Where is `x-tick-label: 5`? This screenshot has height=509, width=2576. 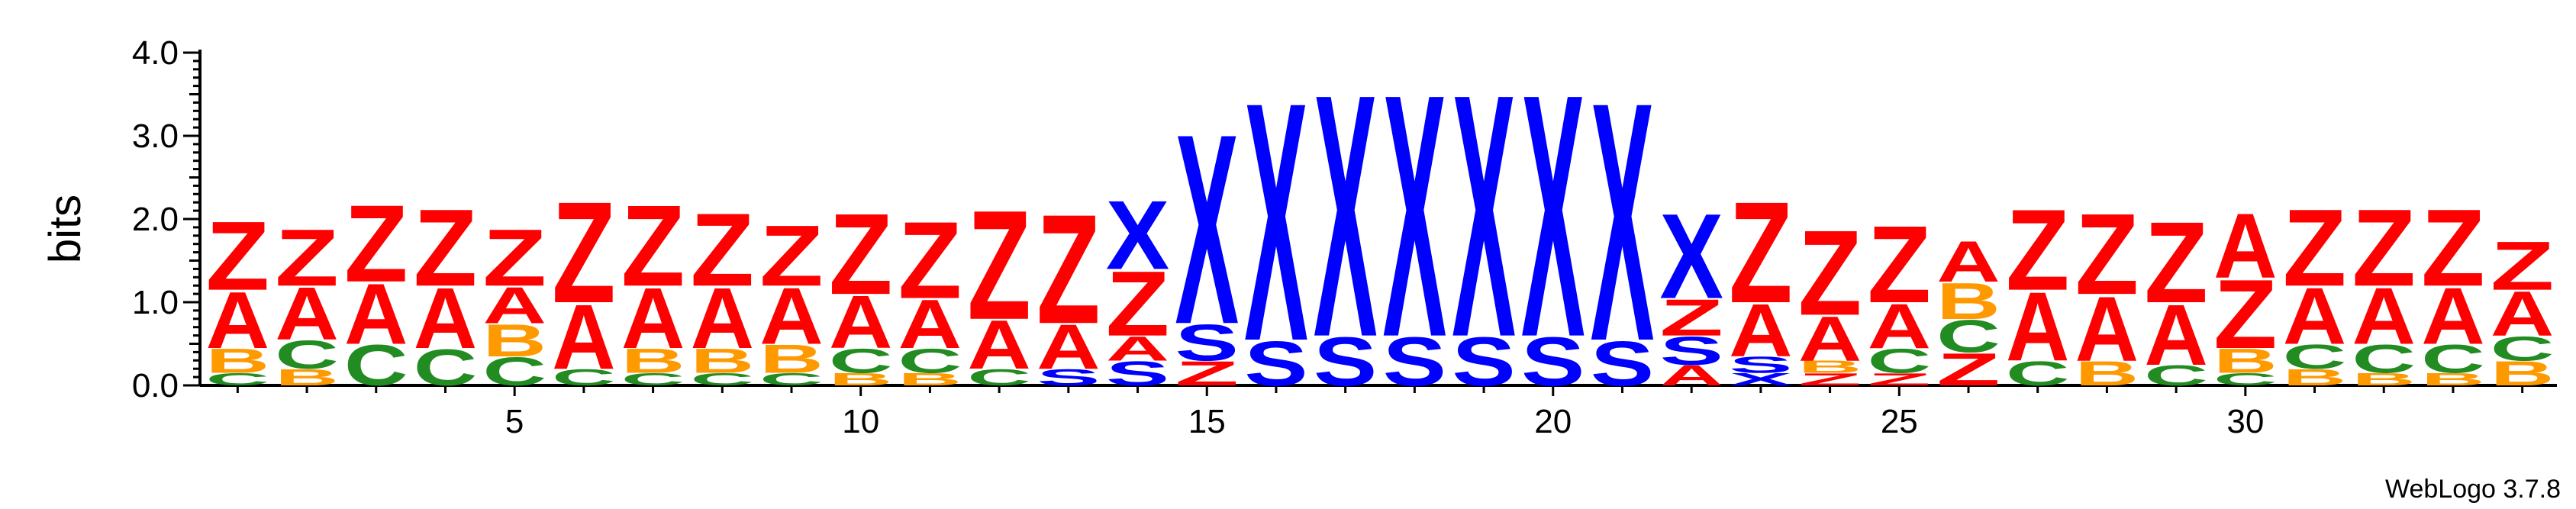
x-tick-label: 5 is located at coordinates (514, 422).